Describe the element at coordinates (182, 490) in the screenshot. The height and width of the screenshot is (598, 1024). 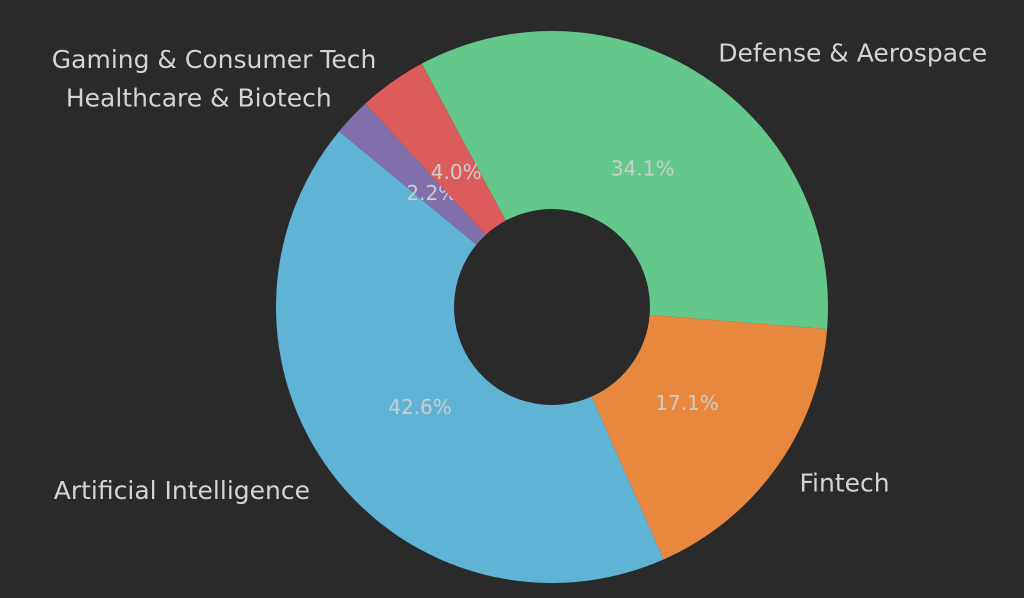
I see `category-label-artificial-intelligence: Artificial Intelligence` at that location.